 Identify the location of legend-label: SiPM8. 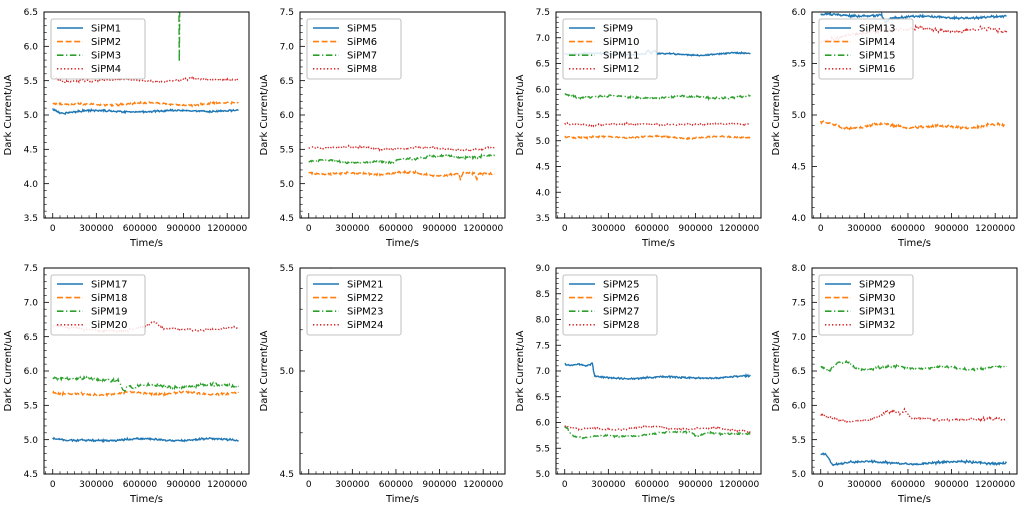
(362, 69).